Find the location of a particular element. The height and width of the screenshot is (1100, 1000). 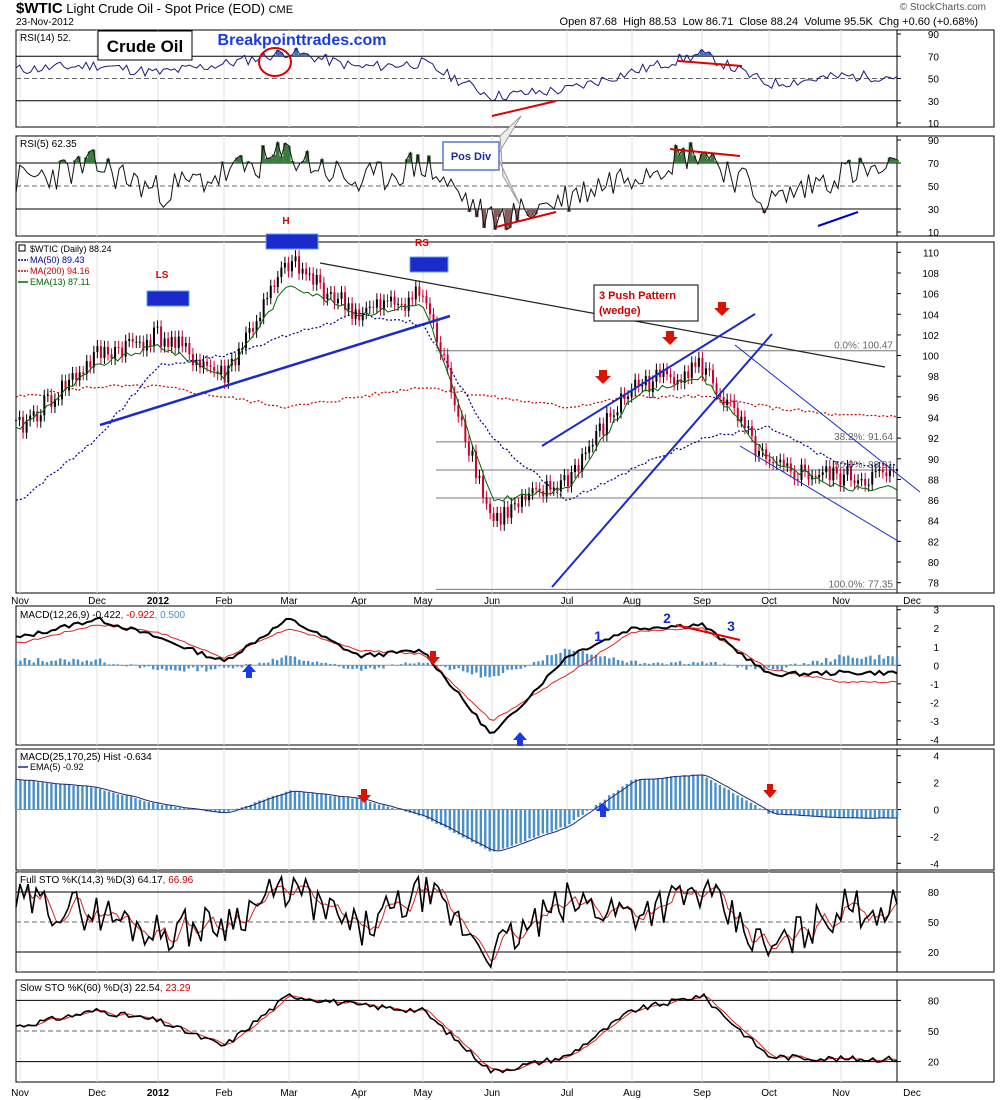

price-x-label: Aug is located at coordinates (632, 601).